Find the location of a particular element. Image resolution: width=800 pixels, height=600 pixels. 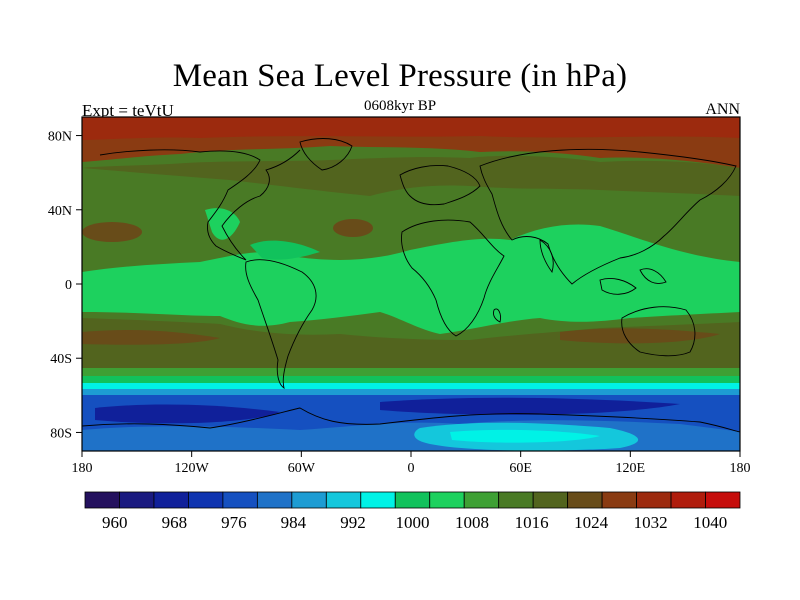

coast-asia is located at coordinates (608, 216).